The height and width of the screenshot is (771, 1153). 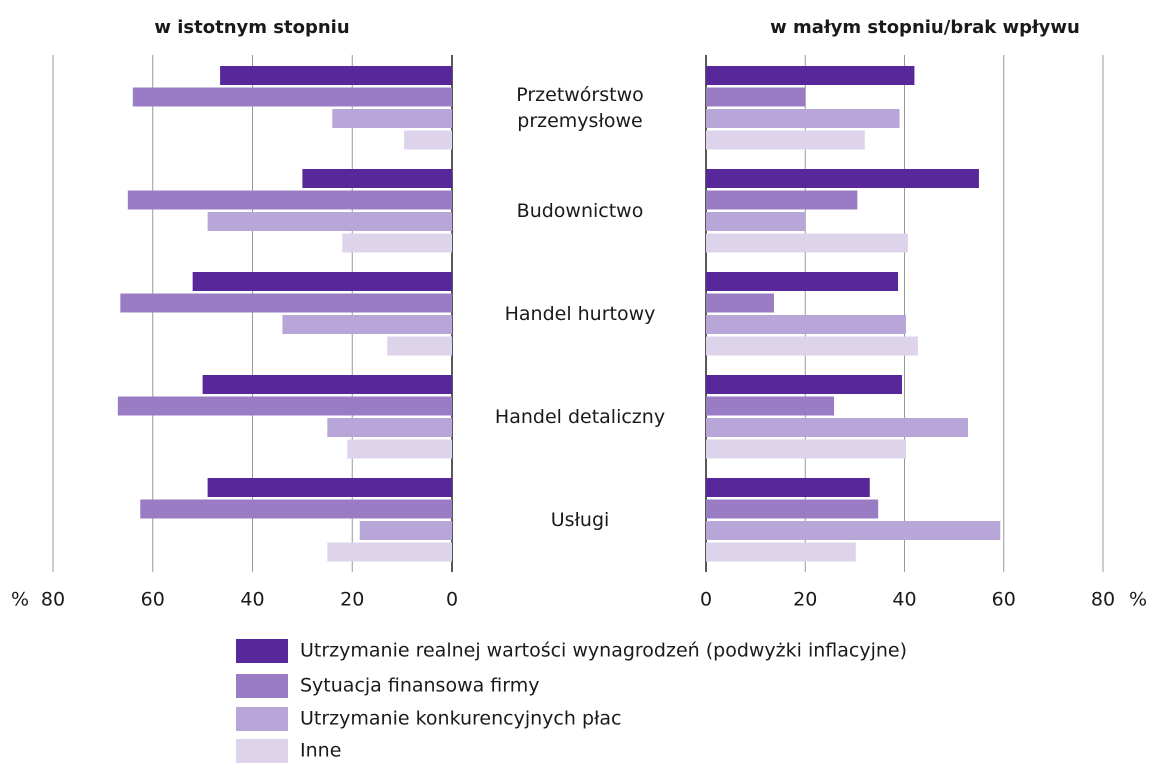 I want to click on category-label: Budownictwo, so click(x=580, y=211).